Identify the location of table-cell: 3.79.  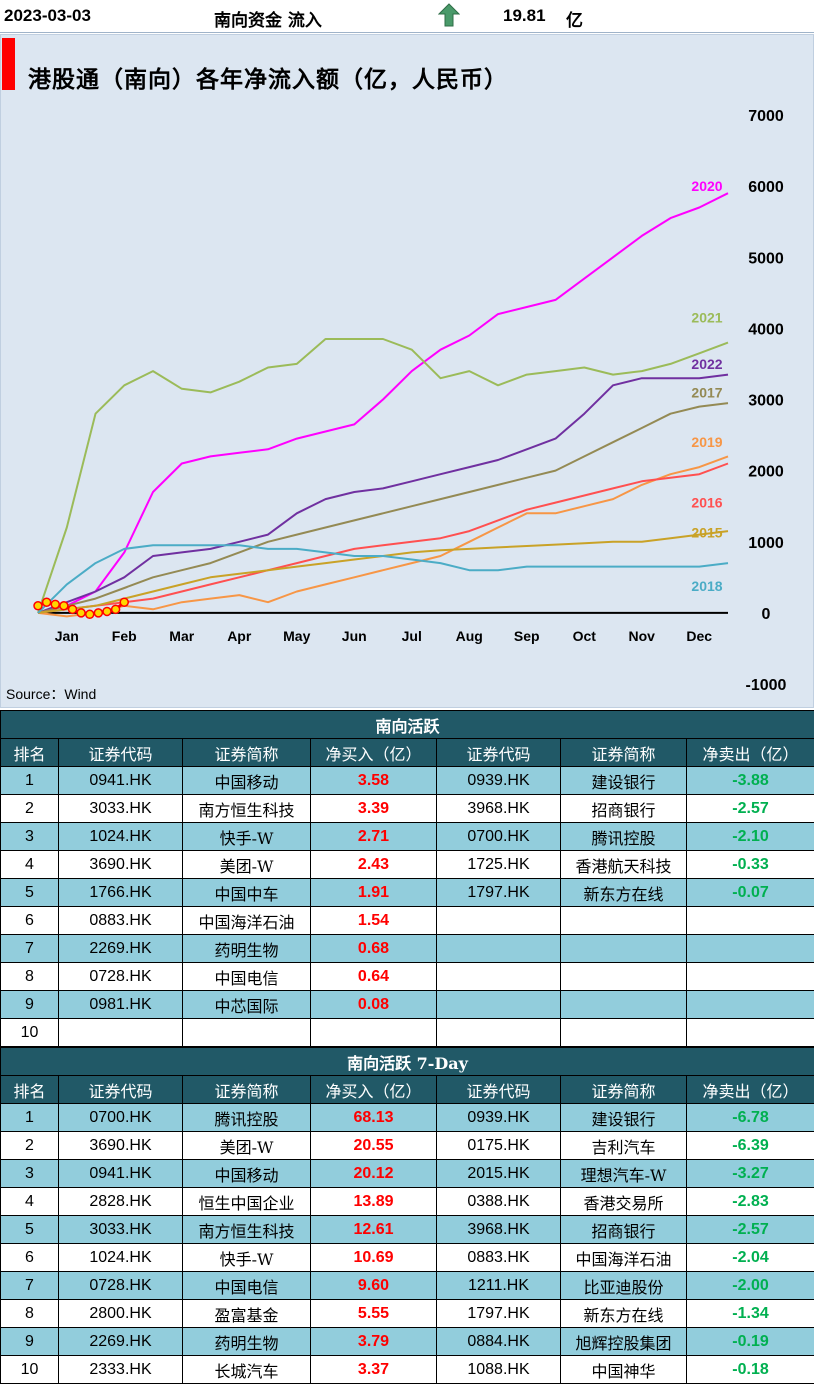
(373, 1341).